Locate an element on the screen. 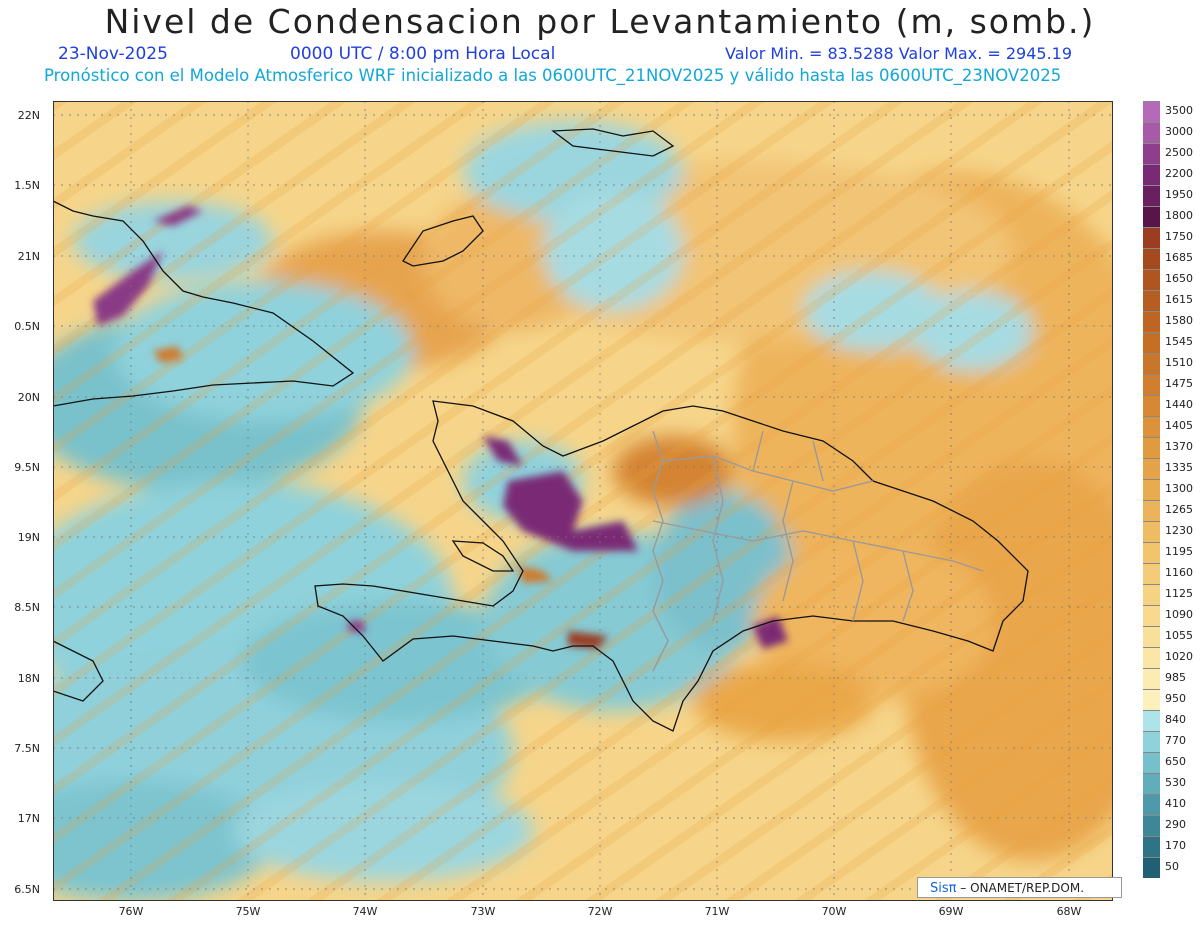  credit-text: – ONAMET/REP.DOM. is located at coordinates (1022, 888).